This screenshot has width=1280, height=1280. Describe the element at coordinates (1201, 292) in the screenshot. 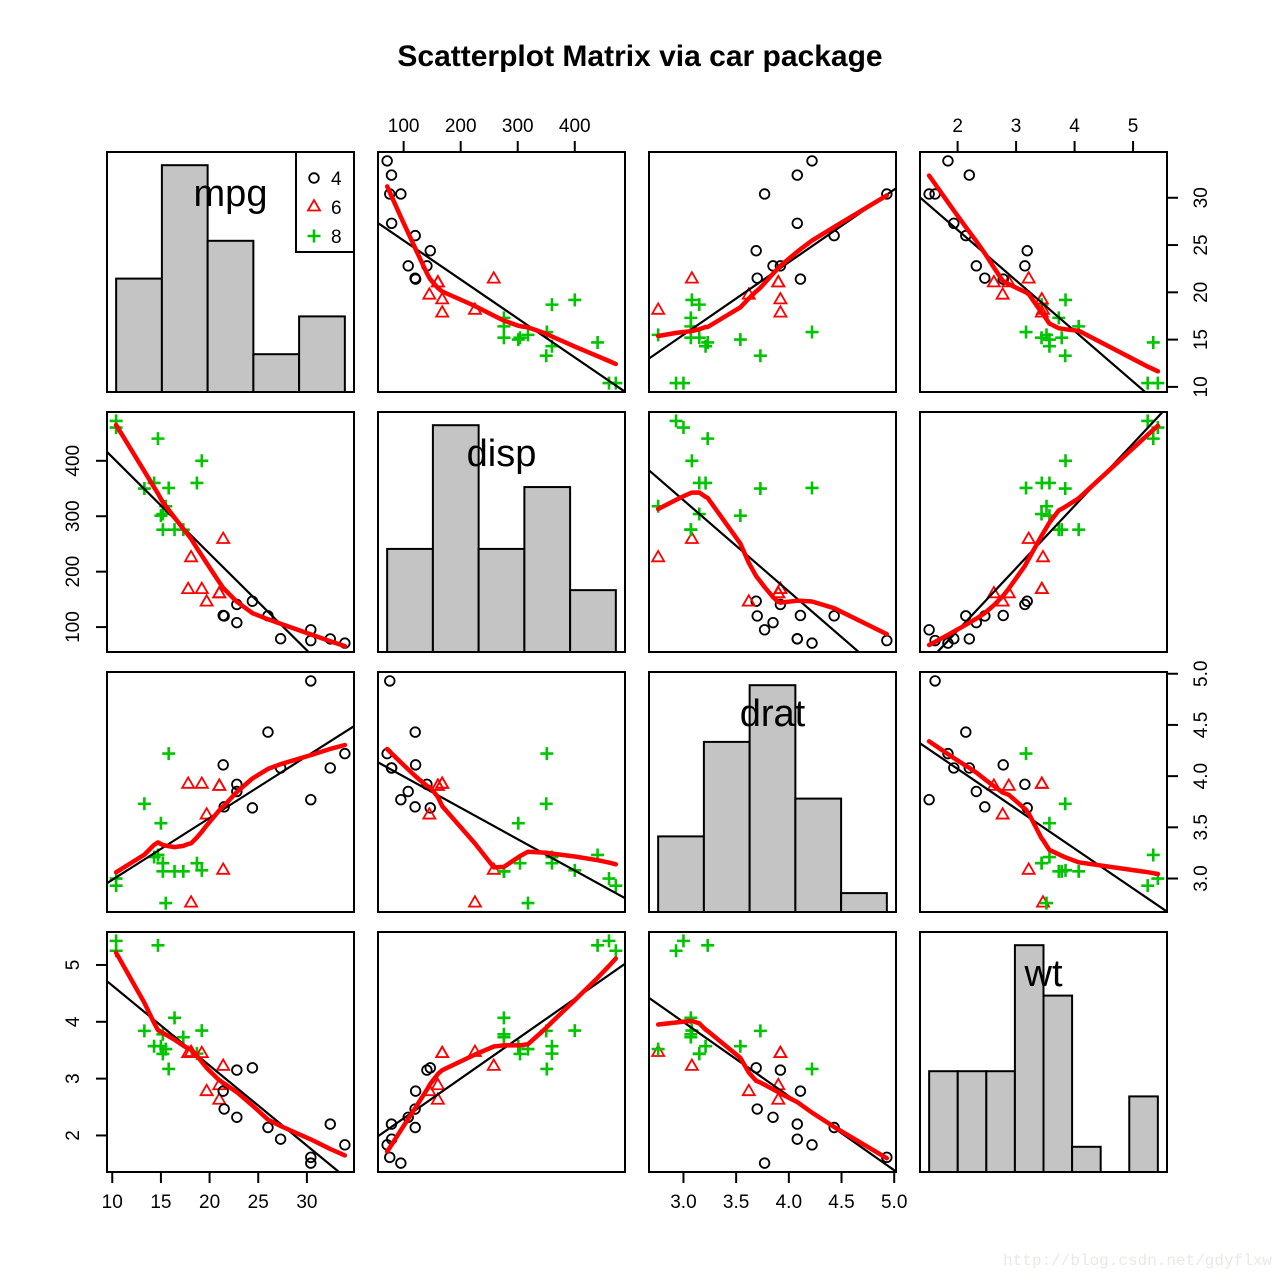

I see `axis-tick-label: 20` at that location.